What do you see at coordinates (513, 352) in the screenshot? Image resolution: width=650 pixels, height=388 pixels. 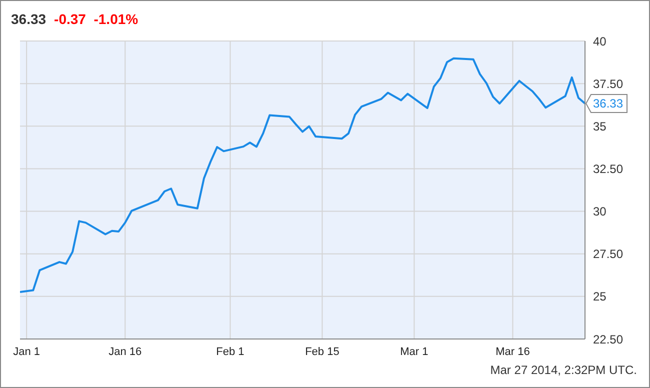 I see `x-tick-label: Mar 16` at bounding box center [513, 352].